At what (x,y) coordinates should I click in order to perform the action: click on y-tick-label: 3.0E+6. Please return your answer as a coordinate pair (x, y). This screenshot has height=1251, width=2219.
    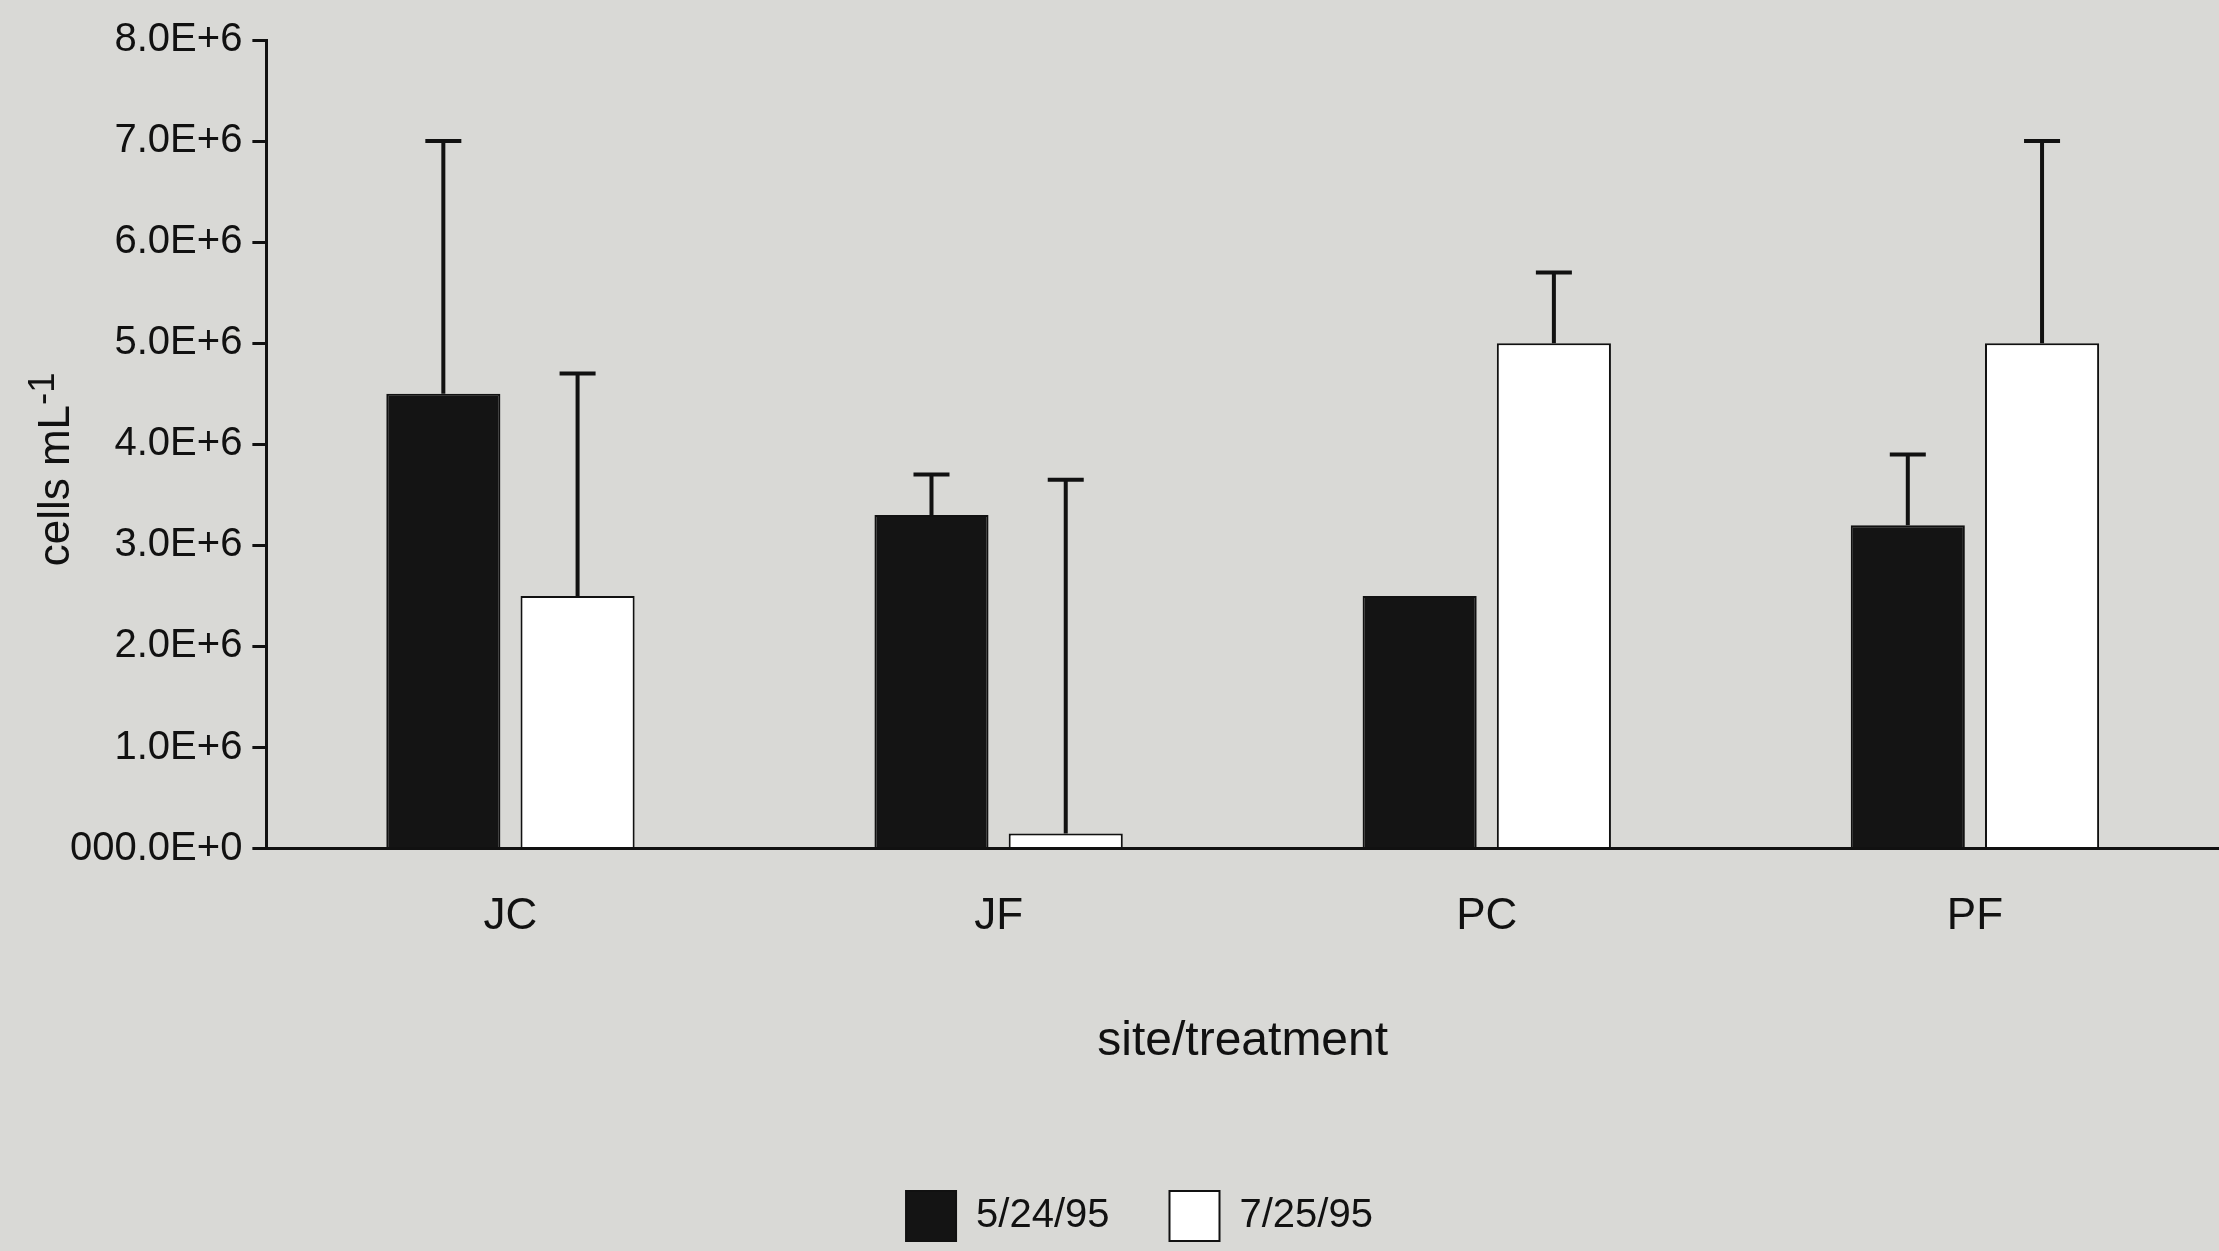
    Looking at the image, I should click on (178, 542).